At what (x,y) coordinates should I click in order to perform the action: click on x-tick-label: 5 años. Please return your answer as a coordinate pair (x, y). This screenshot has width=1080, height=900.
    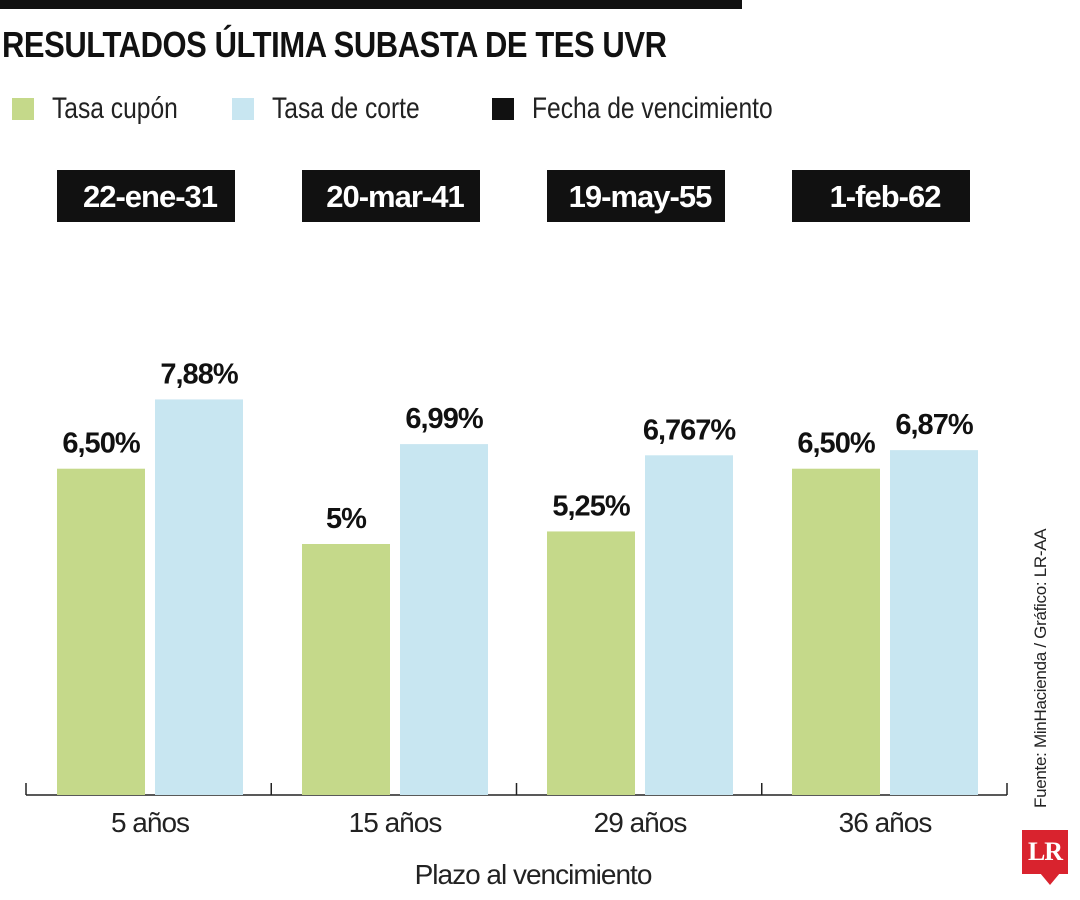
    Looking at the image, I should click on (150, 822).